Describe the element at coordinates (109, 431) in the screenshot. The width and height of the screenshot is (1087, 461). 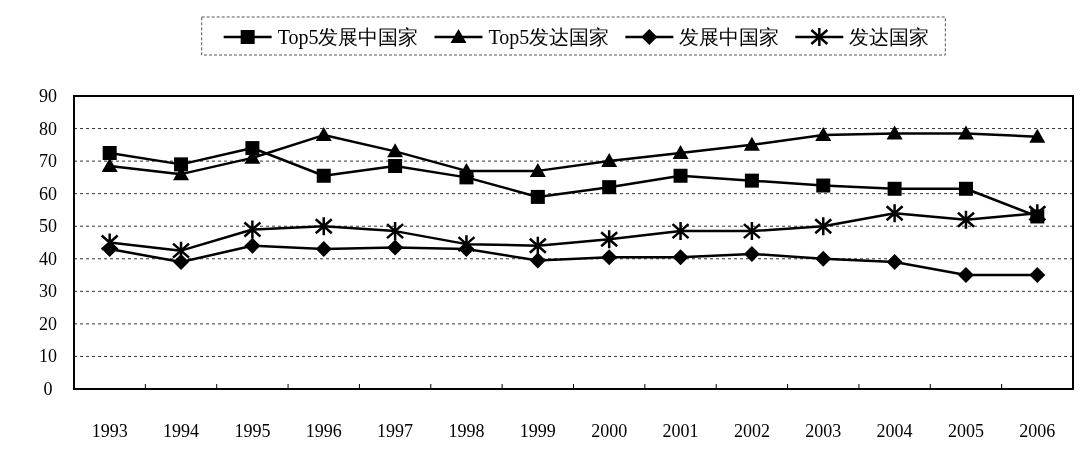
I see `x-tick-label: 1993` at that location.